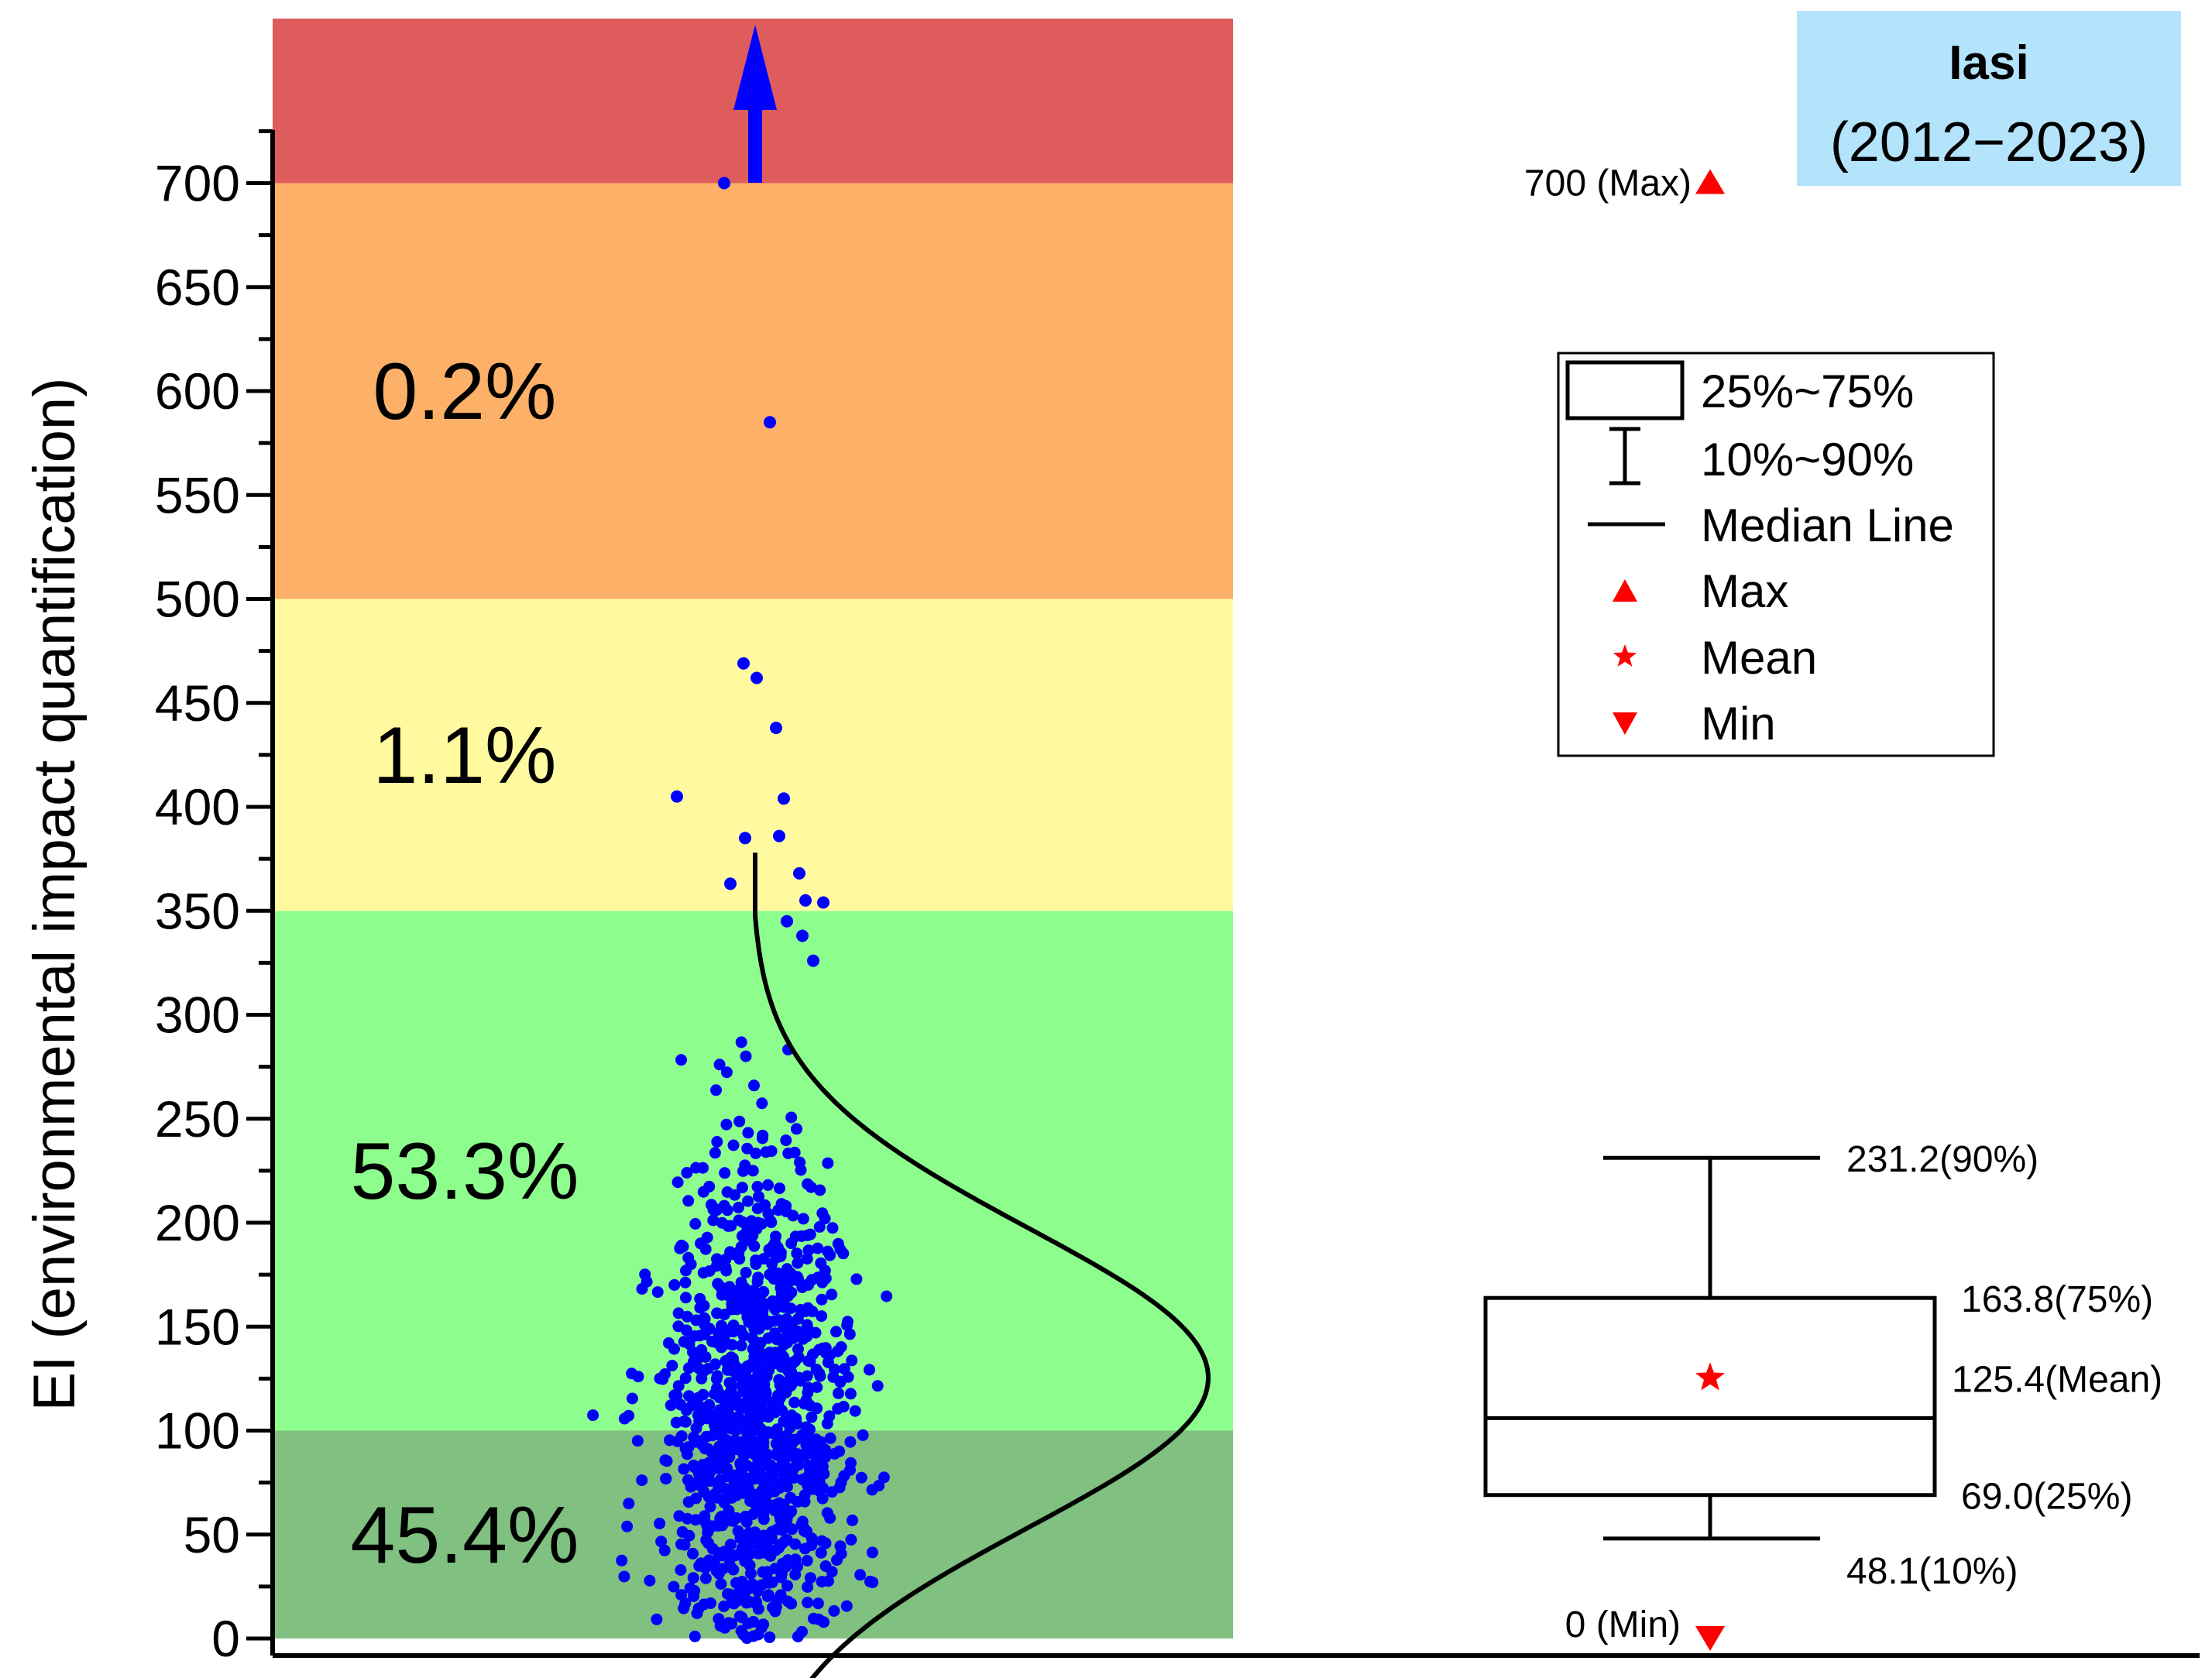 The height and width of the screenshot is (1678, 2212). Describe the element at coordinates (212, 1535) in the screenshot. I see `y-tick-label: 50` at that location.